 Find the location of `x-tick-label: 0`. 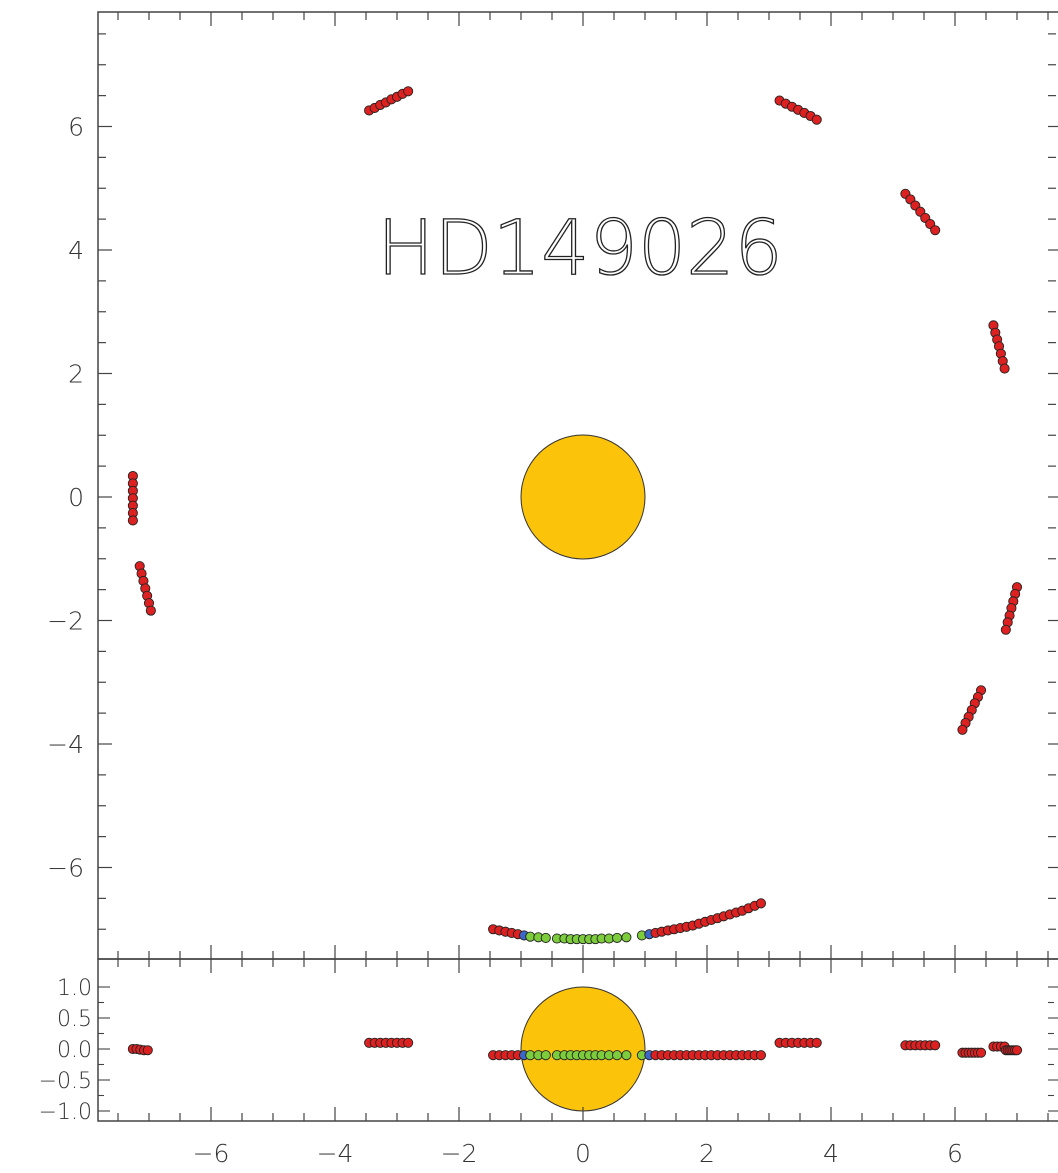

x-tick-label: 0 is located at coordinates (583, 1153).